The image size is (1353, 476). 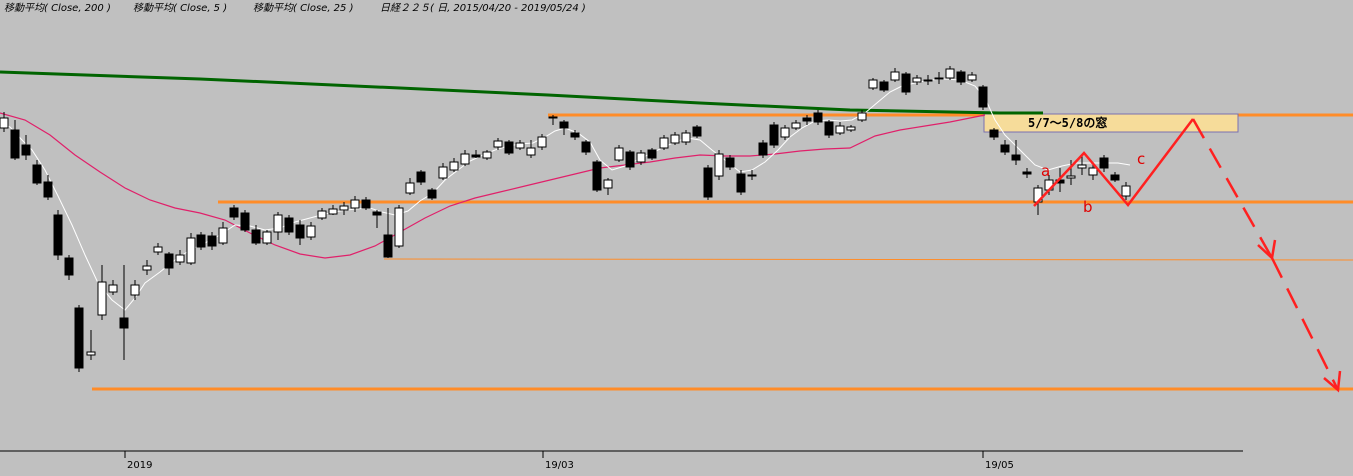 What do you see at coordinates (1067, 122) in the screenshot?
I see `gap-label: 5/7～5/8の窓` at bounding box center [1067, 122].